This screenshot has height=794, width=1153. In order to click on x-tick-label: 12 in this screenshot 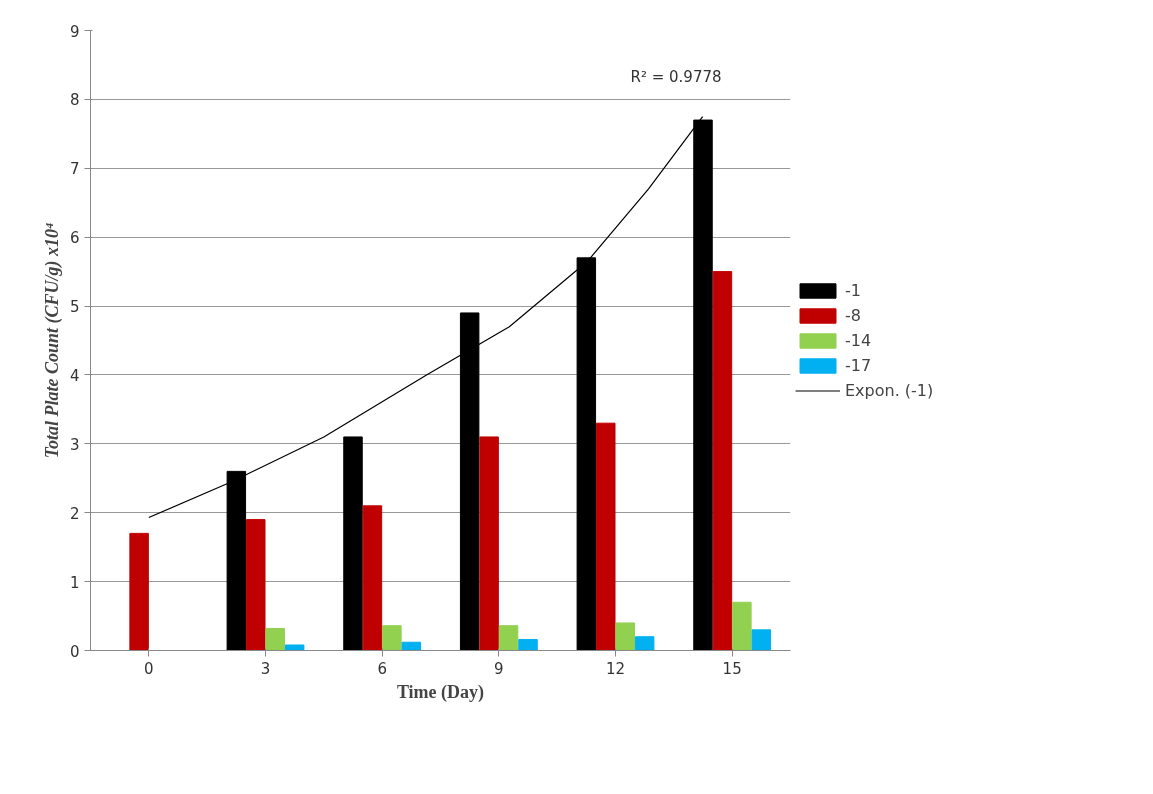, I will do `click(615, 668)`.